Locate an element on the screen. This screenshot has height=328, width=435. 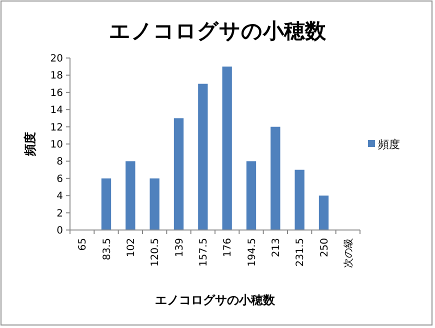
y-tick-label: 4 is located at coordinates (59, 196).